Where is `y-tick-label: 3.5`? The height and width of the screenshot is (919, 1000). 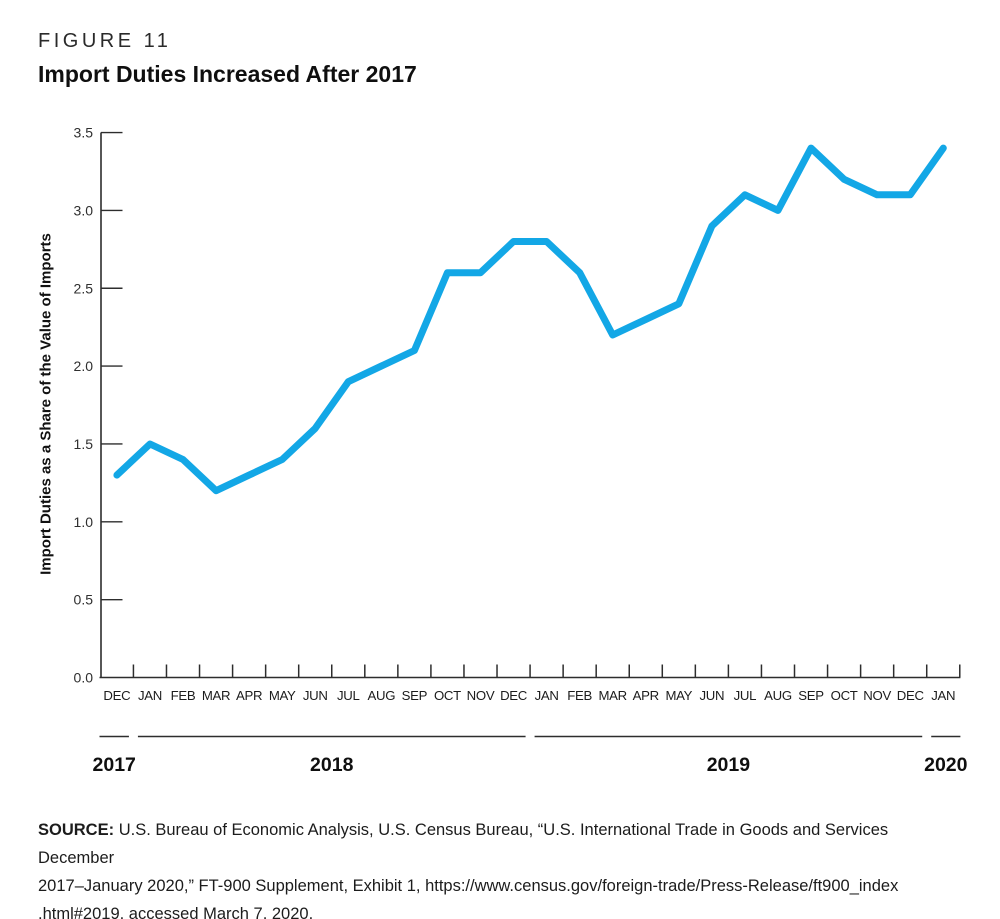 y-tick-label: 3.5 is located at coordinates (84, 133).